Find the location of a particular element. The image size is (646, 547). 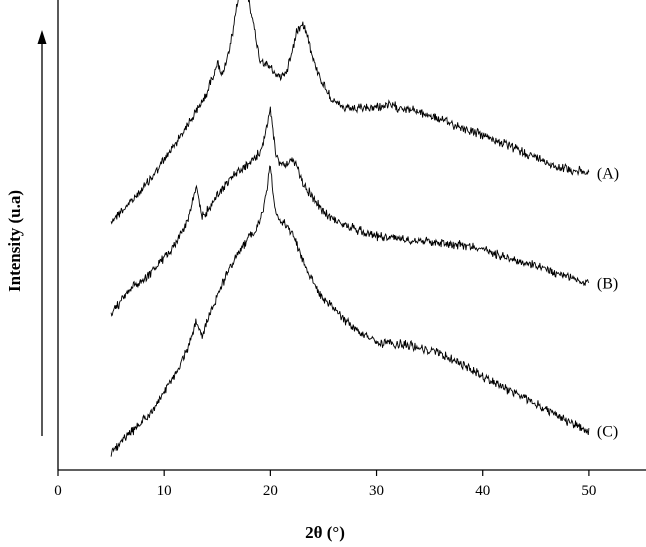

x-tick-label-50: 50 is located at coordinates (588, 491).